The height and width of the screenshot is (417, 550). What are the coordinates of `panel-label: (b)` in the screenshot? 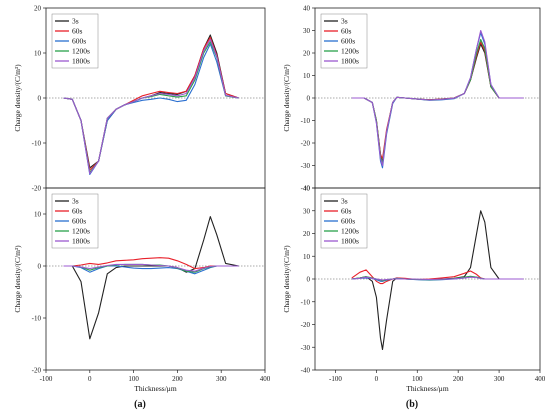 It's located at (412, 404).